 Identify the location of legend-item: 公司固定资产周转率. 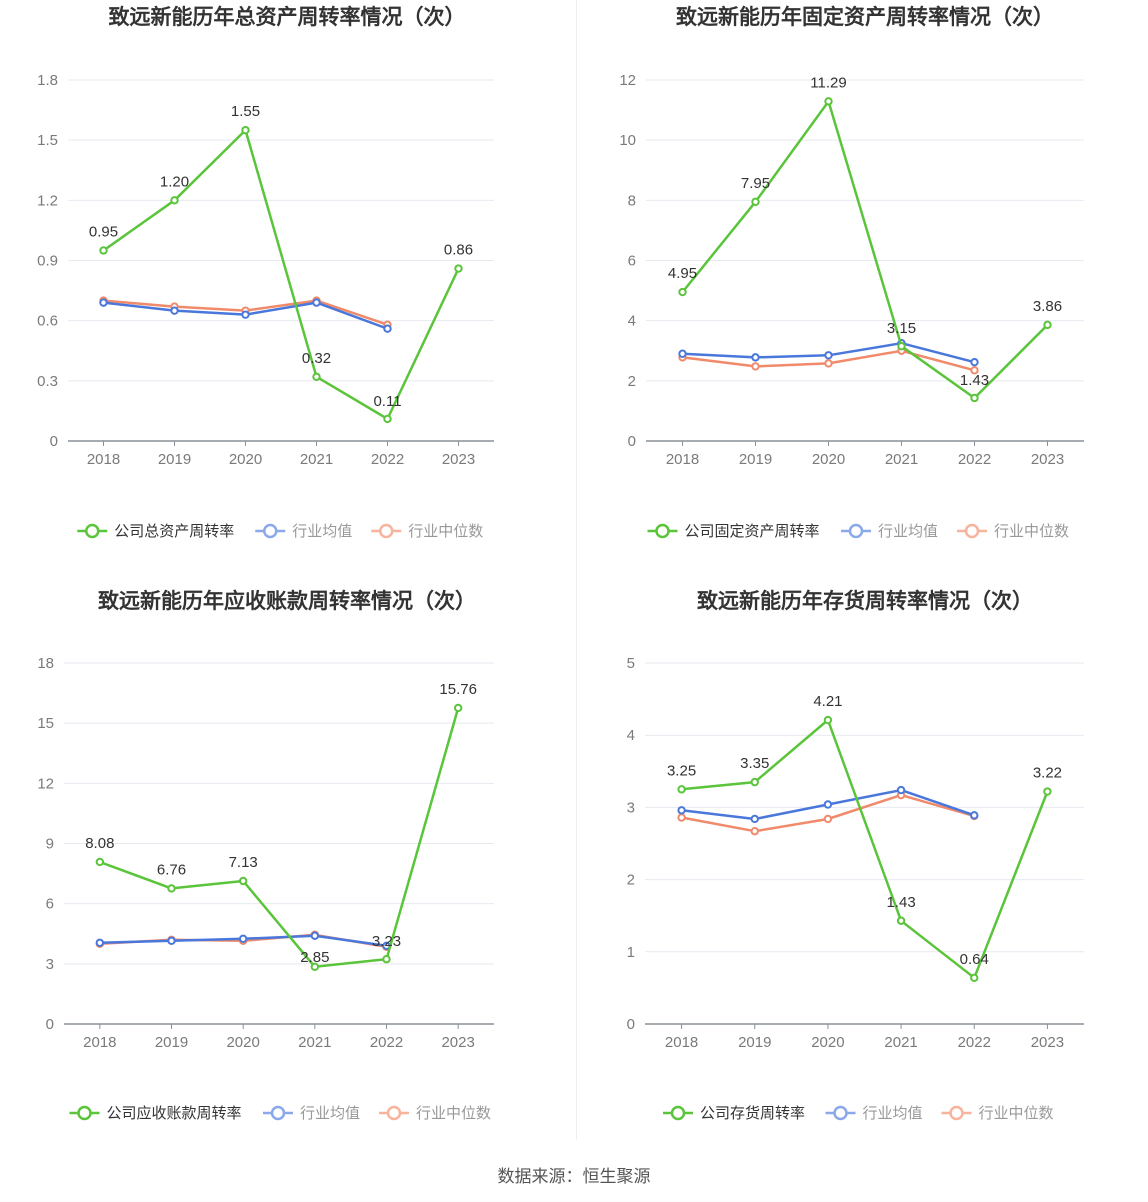
(733, 531).